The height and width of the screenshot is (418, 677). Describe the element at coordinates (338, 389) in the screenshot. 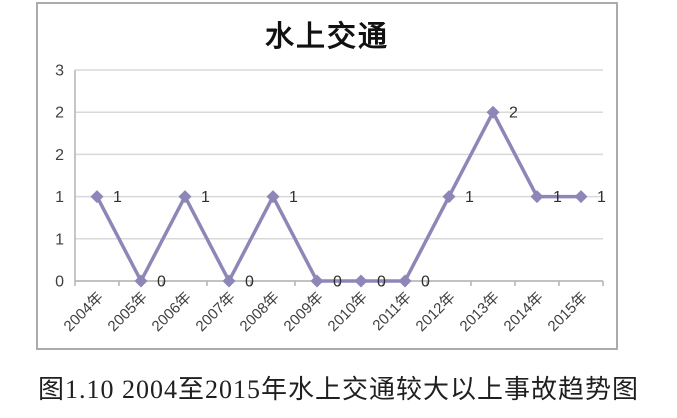

I see `figure-caption: 图1.10 2004至2015年水上交通较大以上事故趋势图` at that location.